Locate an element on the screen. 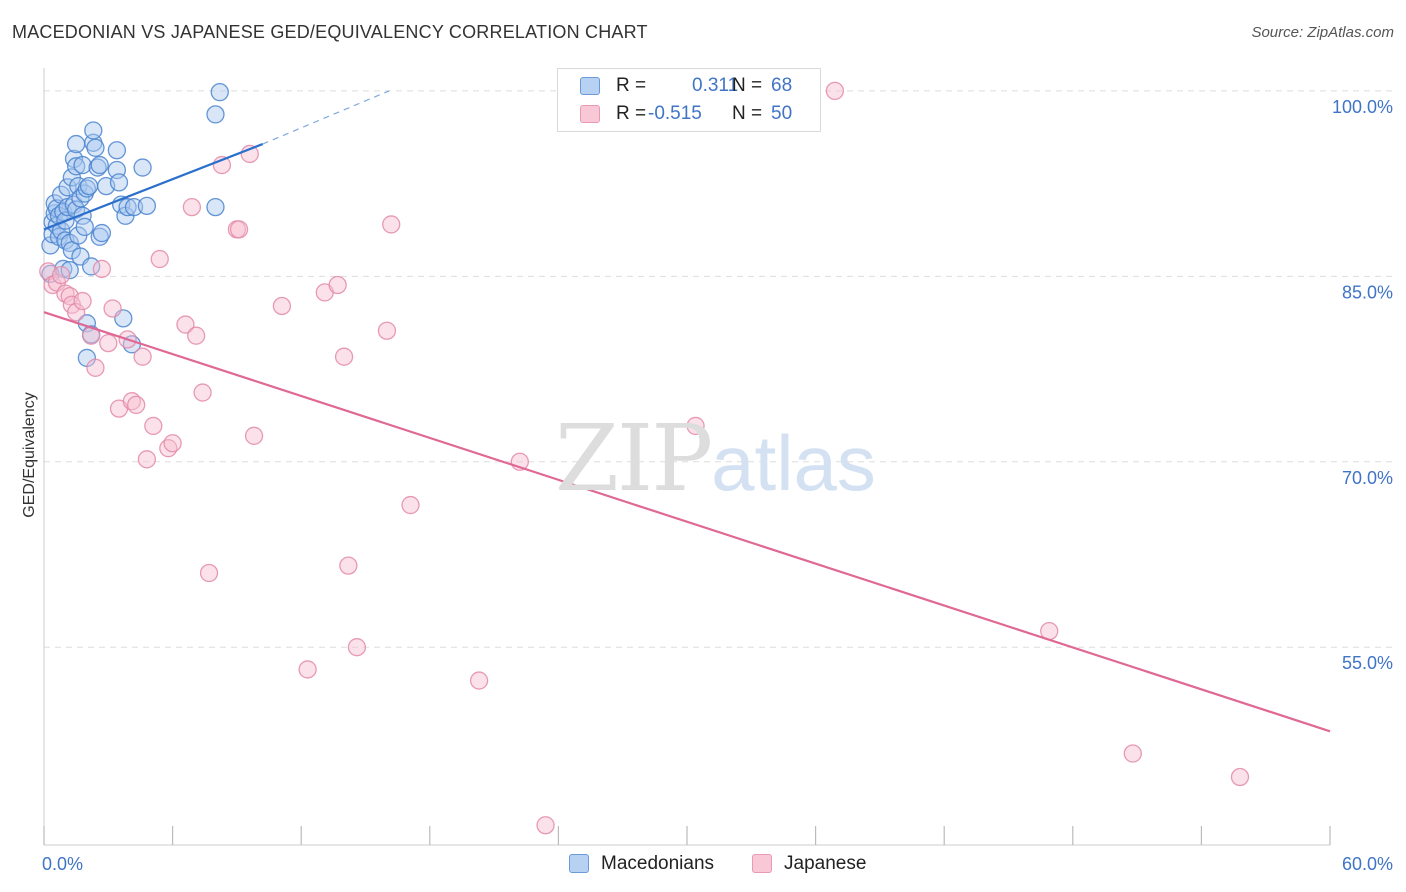 This screenshot has width=1406, height=892. y-tick-label: 55.0% is located at coordinates (1367, 663).